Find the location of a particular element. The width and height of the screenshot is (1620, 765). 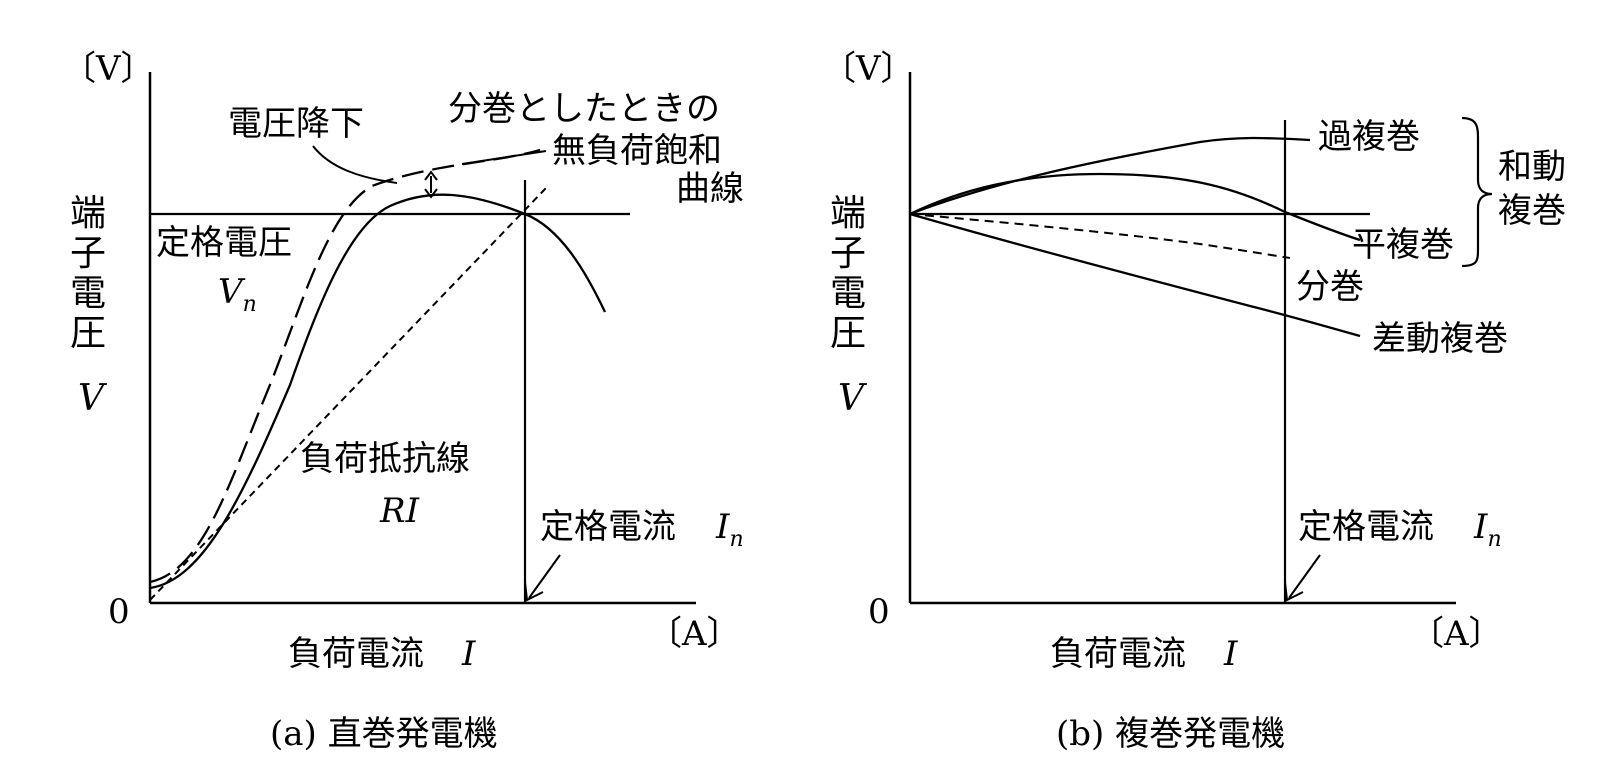

panel-a-y-unit: 〔V〕 is located at coordinates (108, 69).